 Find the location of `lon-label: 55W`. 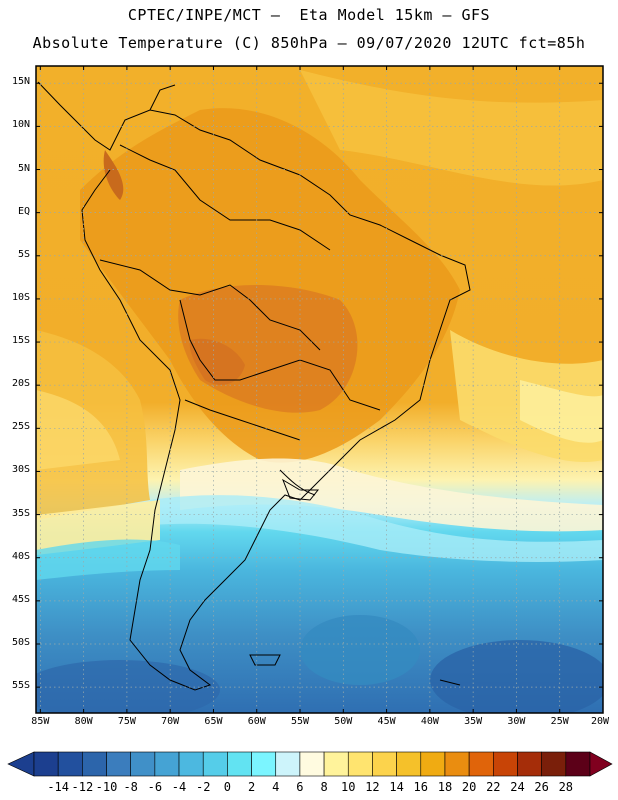

lon-label: 55W is located at coordinates (300, 721).